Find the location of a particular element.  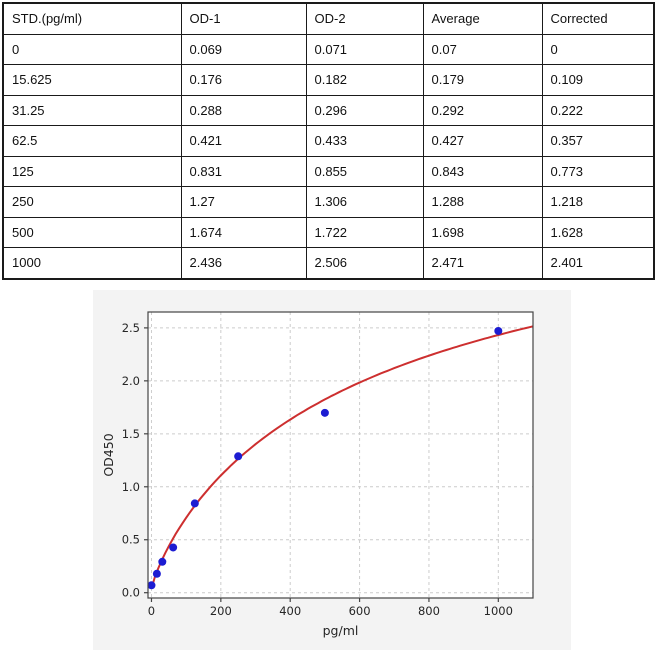

table-cell: 1.306 is located at coordinates (364, 202).